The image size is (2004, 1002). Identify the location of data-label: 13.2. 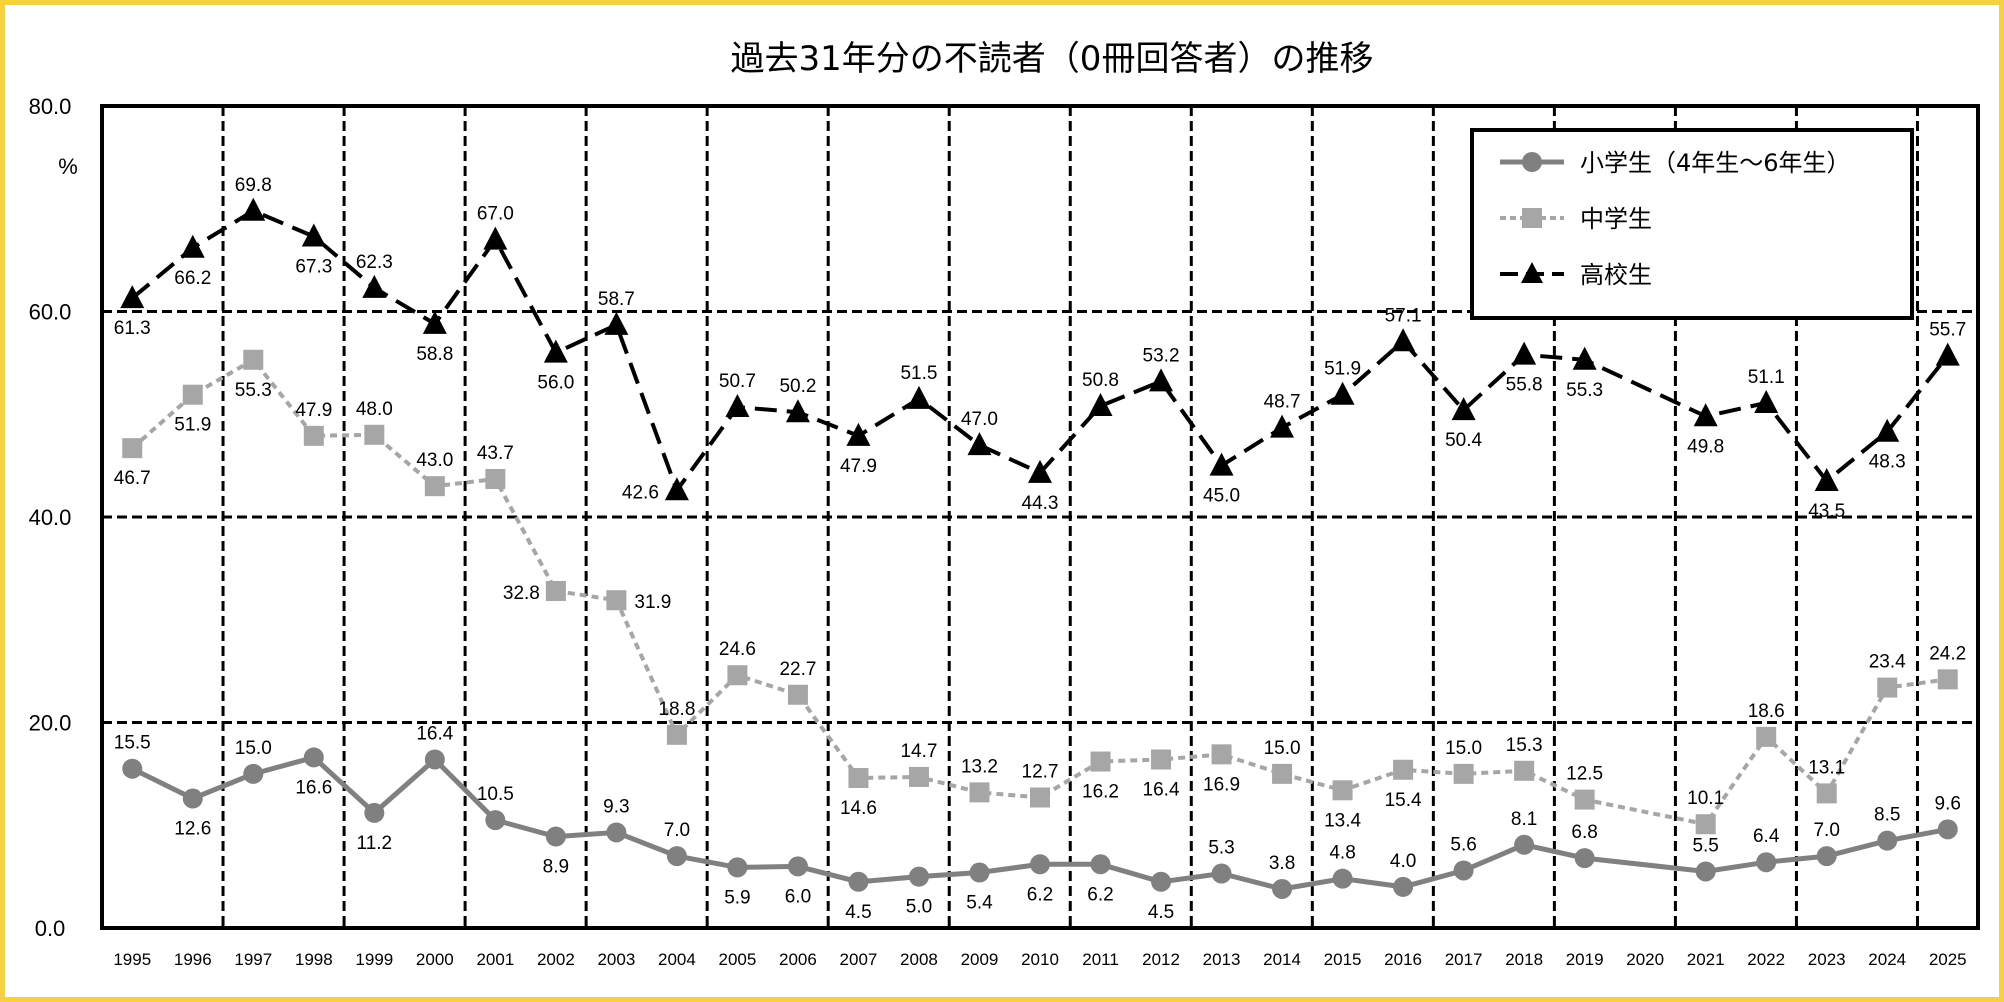
(979, 766).